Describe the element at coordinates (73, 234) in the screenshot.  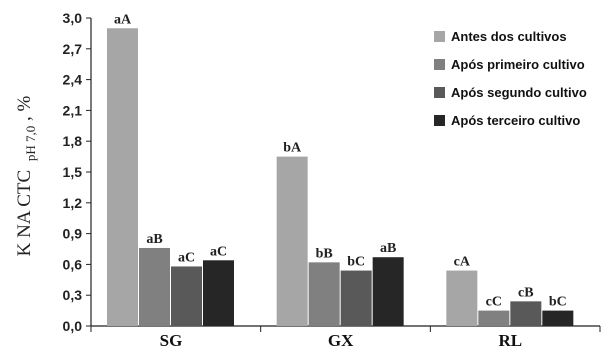
I see `y-tick-label: 0,9` at that location.